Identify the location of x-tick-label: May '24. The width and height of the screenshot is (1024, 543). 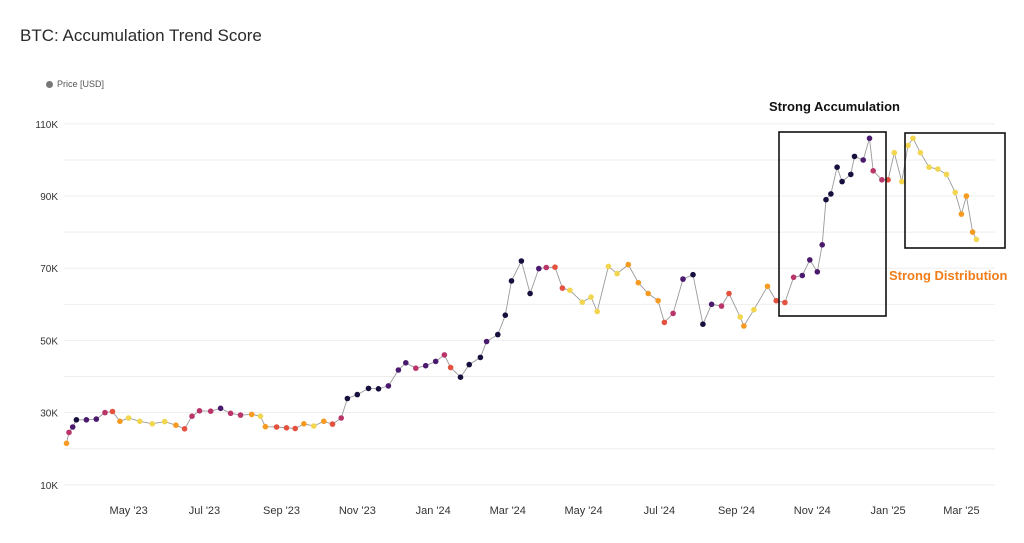
(583, 511).